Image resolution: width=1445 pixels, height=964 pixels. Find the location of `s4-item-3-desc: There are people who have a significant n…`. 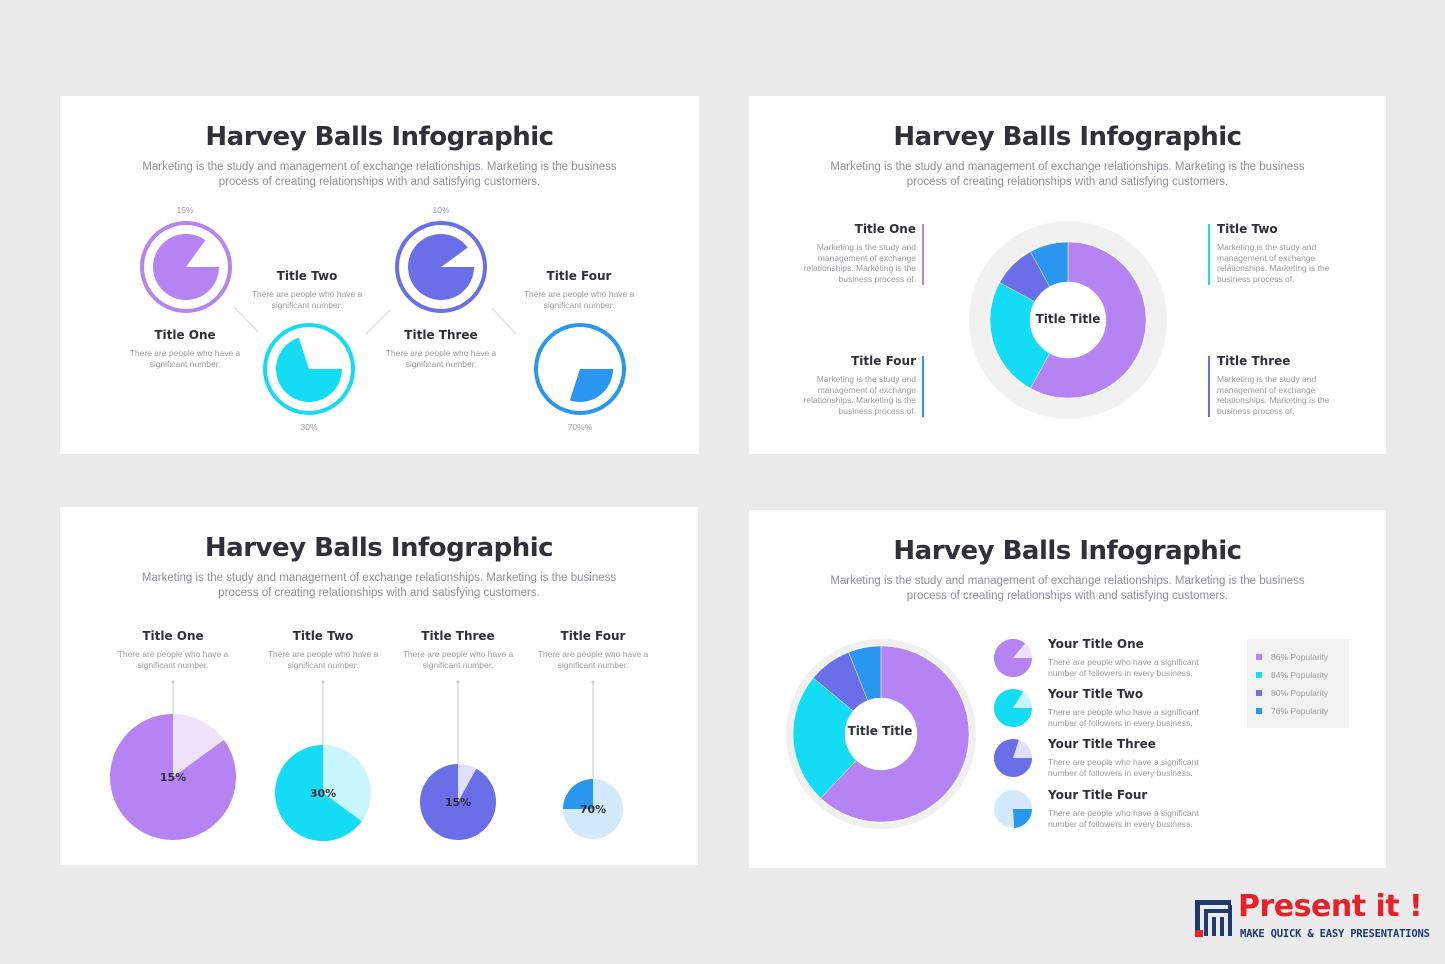

s4-item-3-desc: There are people who have a significant n… is located at coordinates (1123, 767).